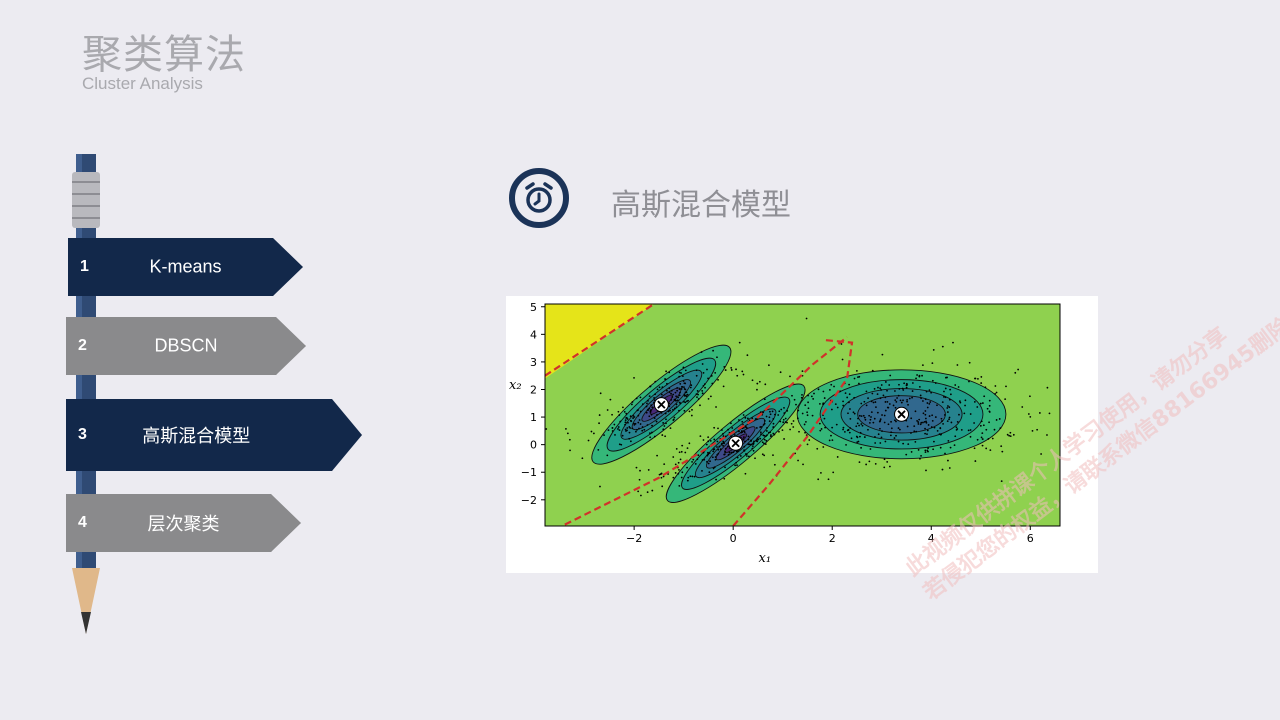 The height and width of the screenshot is (720, 1280). I want to click on menu-item-gmm: 3 高斯混合模型, so click(214, 435).